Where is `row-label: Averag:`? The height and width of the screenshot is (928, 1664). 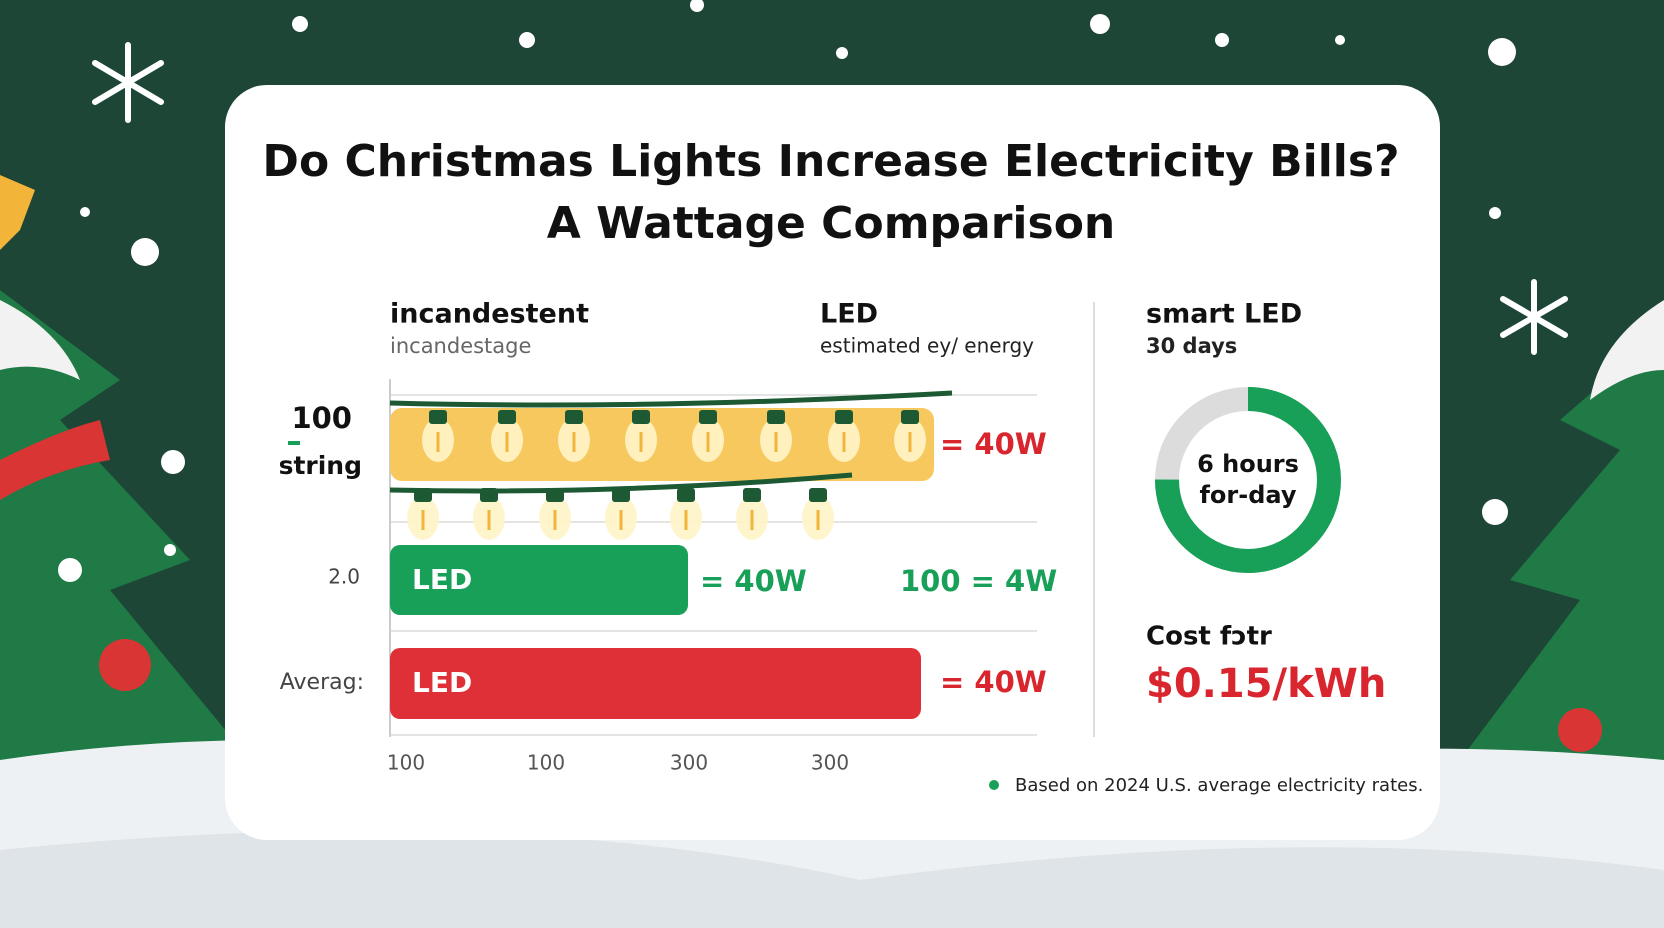
row-label: Averag: is located at coordinates (322, 682).